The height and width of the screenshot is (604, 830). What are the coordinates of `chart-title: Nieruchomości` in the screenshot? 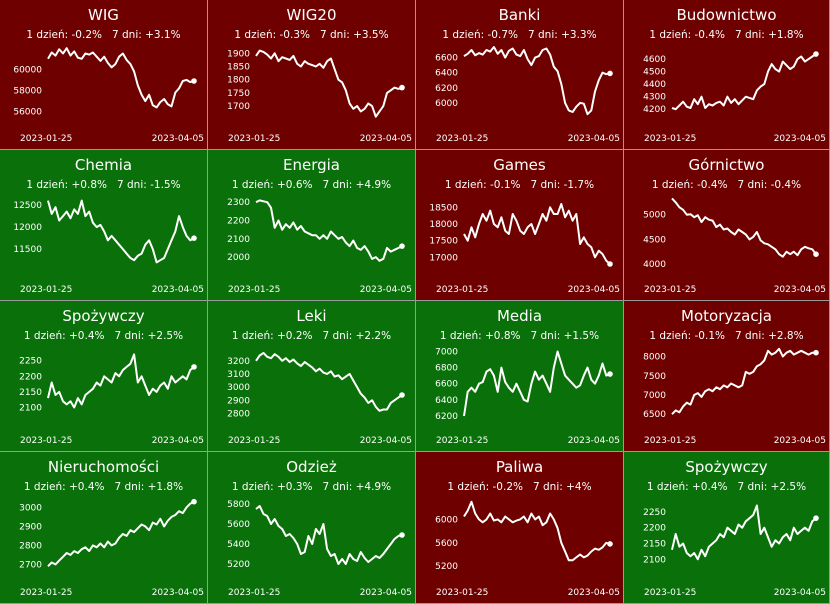 It's located at (103, 467).